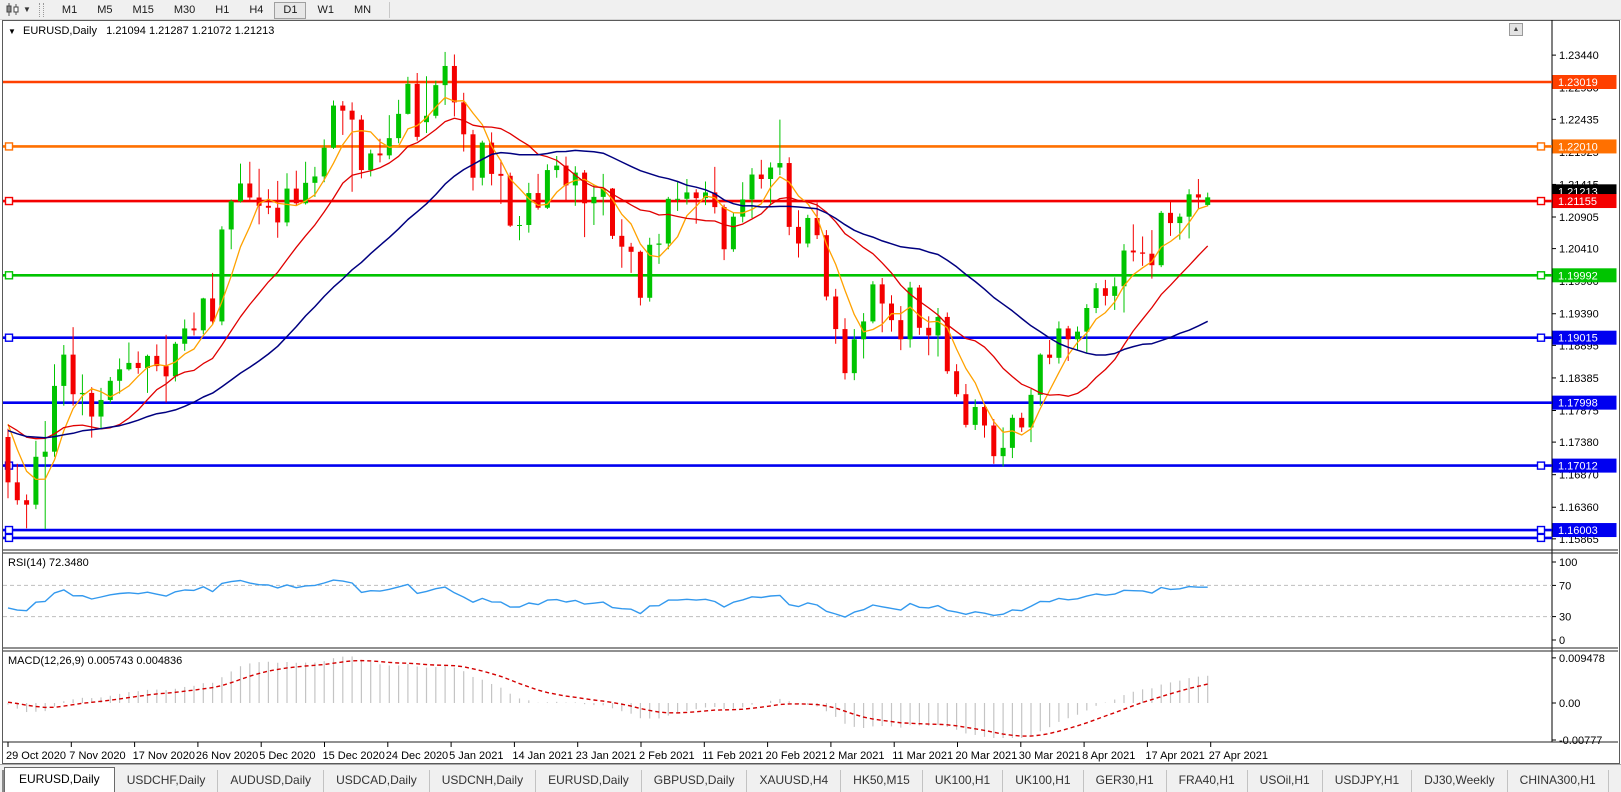 The image size is (1621, 792). What do you see at coordinates (794, 781) in the screenshot?
I see `chart-tab-xauusd-h4: XAUUSD,H4` at bounding box center [794, 781].